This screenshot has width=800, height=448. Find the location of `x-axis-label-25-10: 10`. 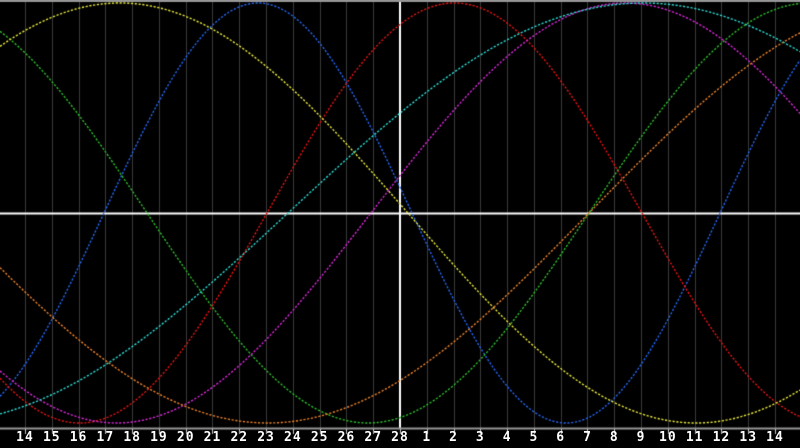

x-axis-label-25-10: 10 is located at coordinates (668, 437).